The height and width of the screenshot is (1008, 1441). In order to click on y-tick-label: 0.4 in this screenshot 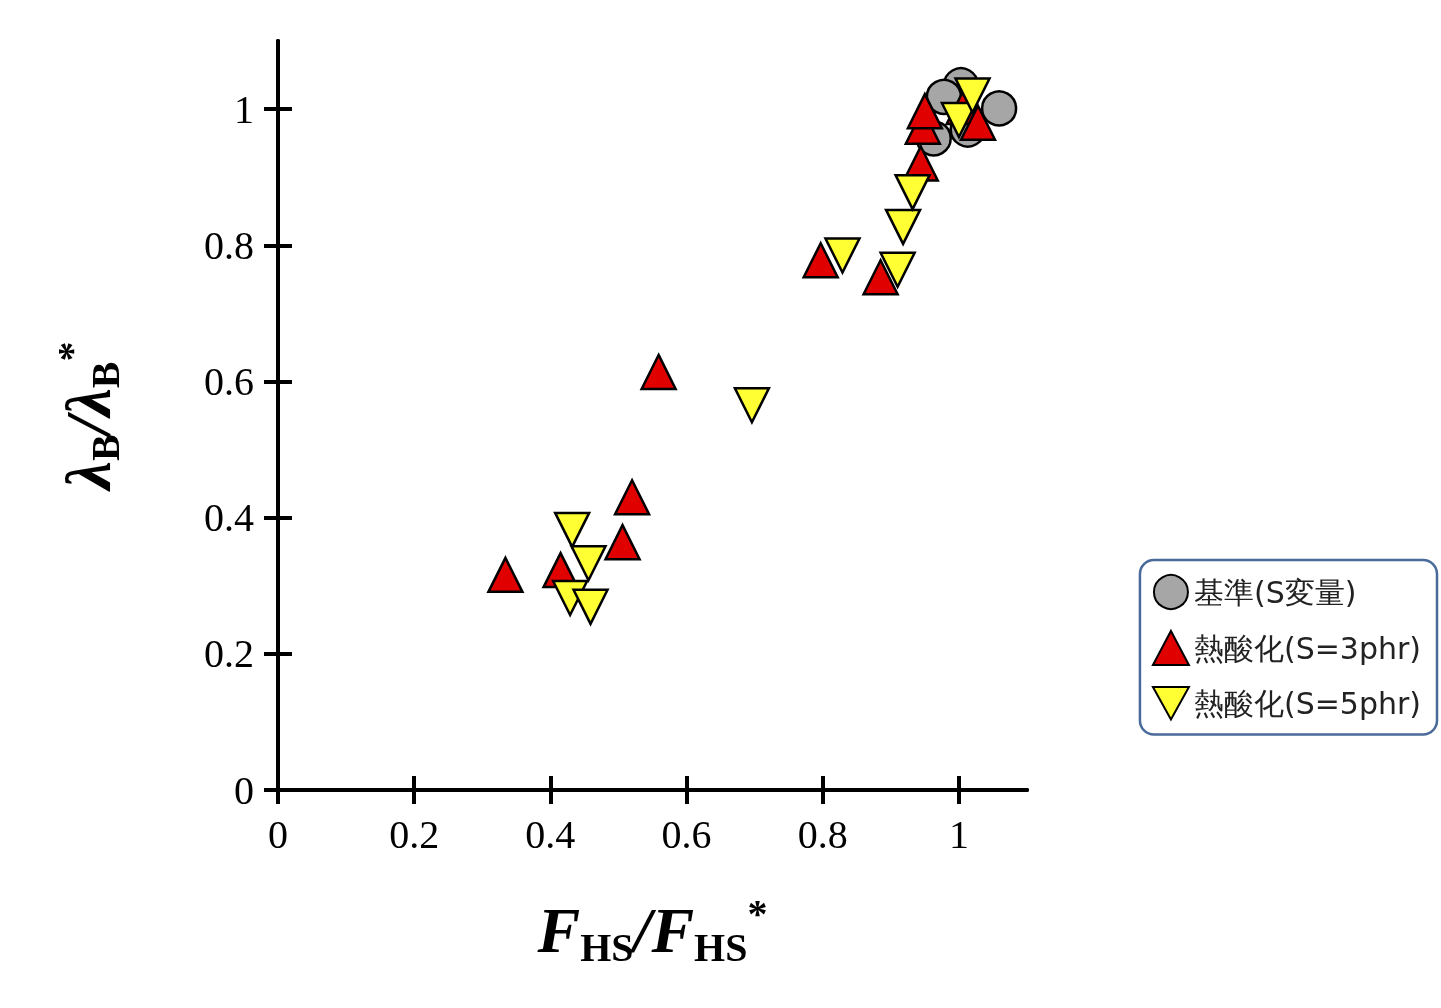, I will do `click(229, 518)`.